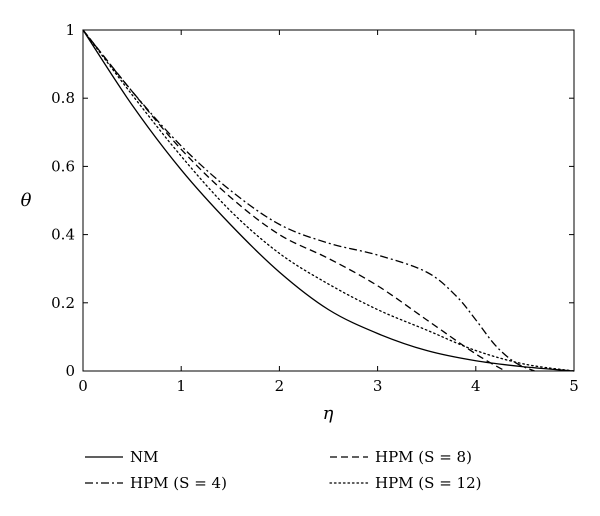  What do you see at coordinates (63, 166) in the screenshot?
I see `y-tick-label: 0.6` at bounding box center [63, 166].